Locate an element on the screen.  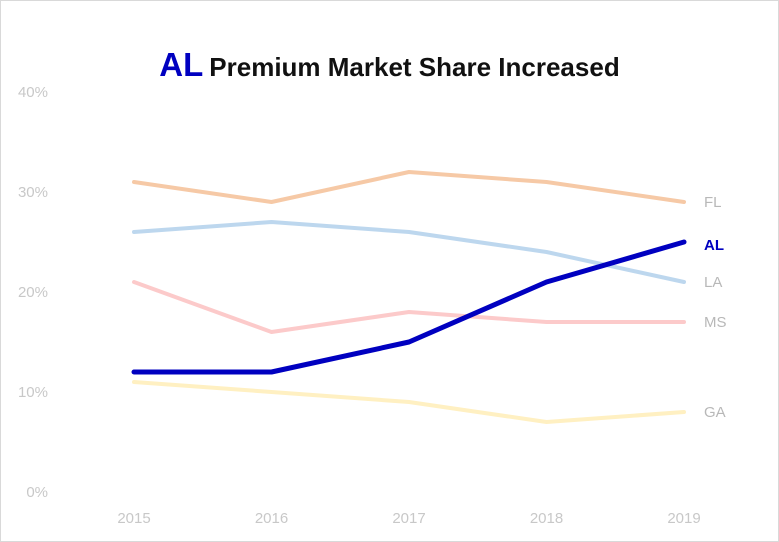
y-tick-label: 30% is located at coordinates (33, 192).